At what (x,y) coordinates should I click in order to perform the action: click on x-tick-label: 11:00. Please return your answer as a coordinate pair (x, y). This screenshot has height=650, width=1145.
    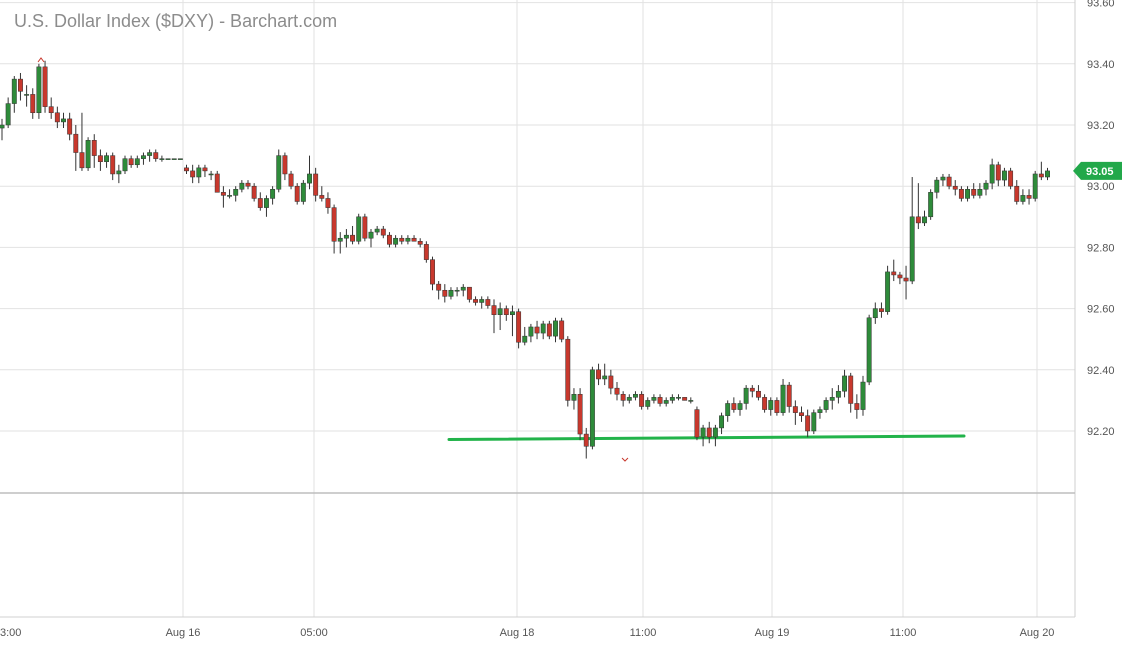
    Looking at the image, I should click on (903, 633).